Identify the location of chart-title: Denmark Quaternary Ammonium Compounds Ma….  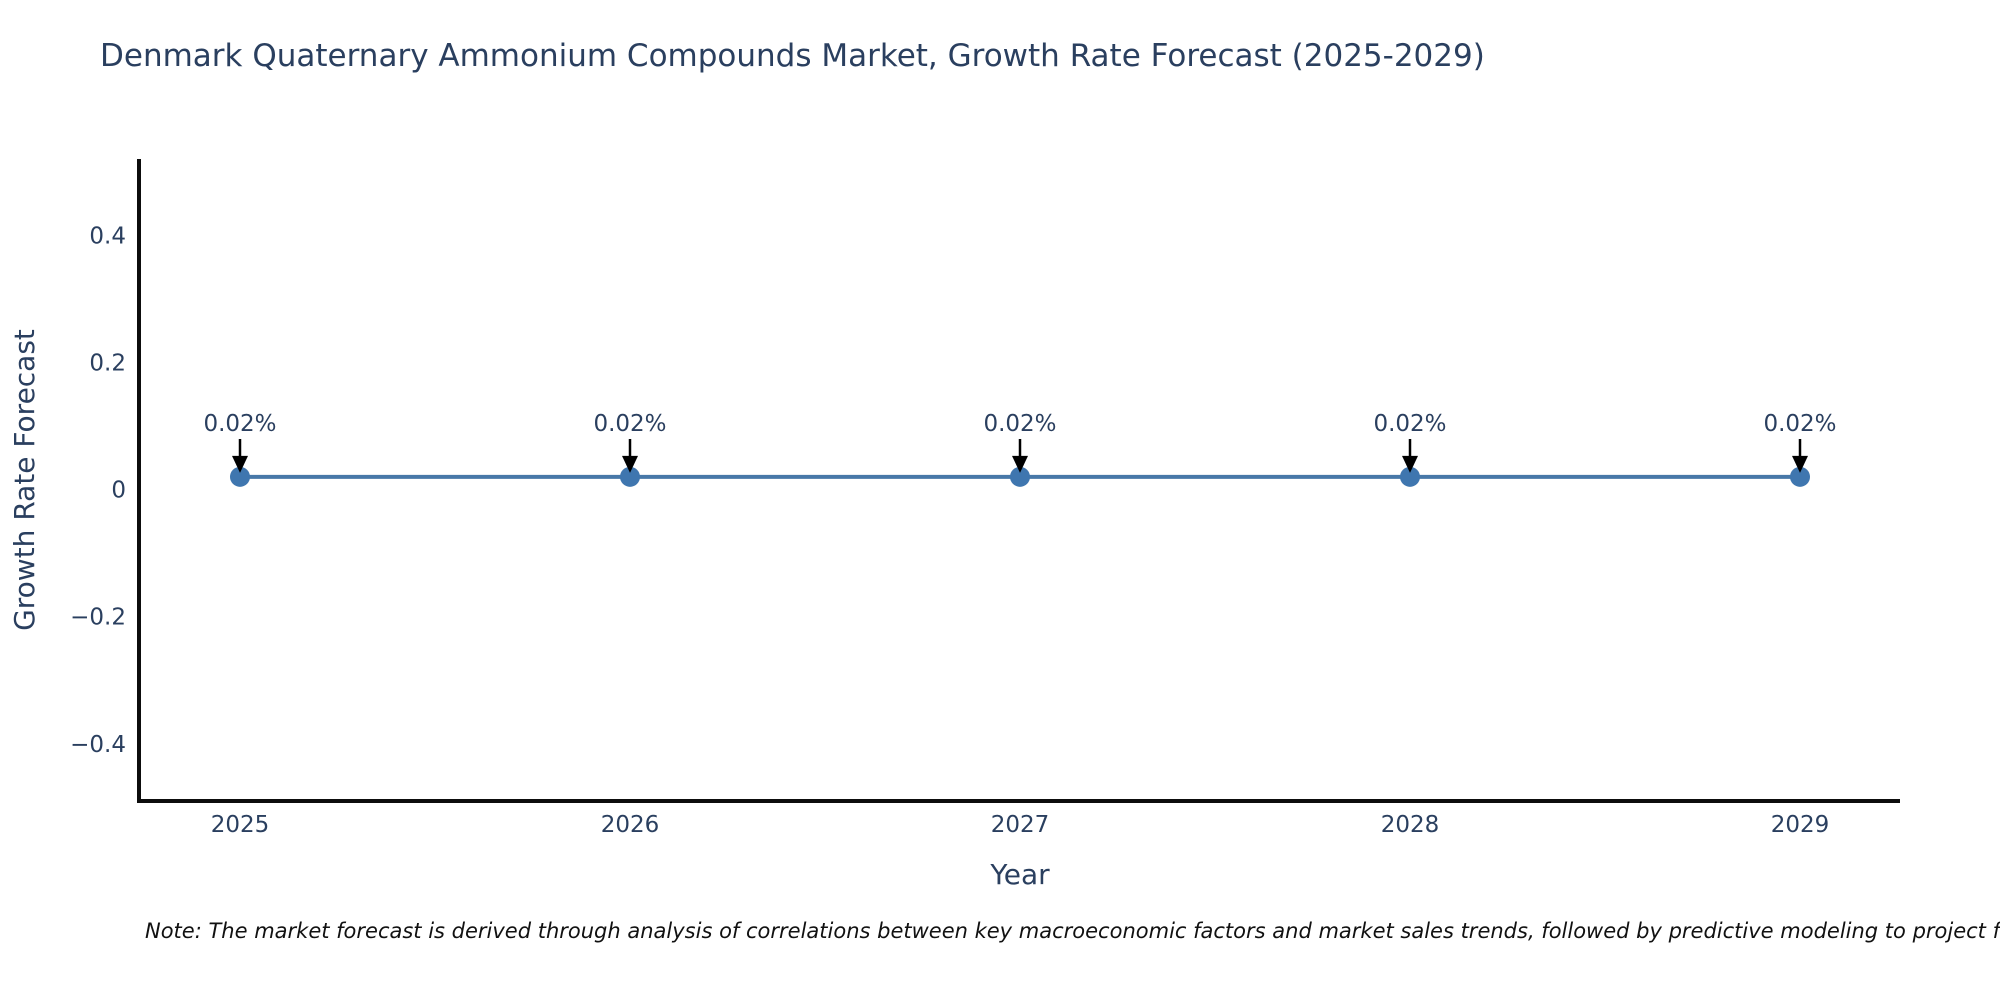
(792, 56).